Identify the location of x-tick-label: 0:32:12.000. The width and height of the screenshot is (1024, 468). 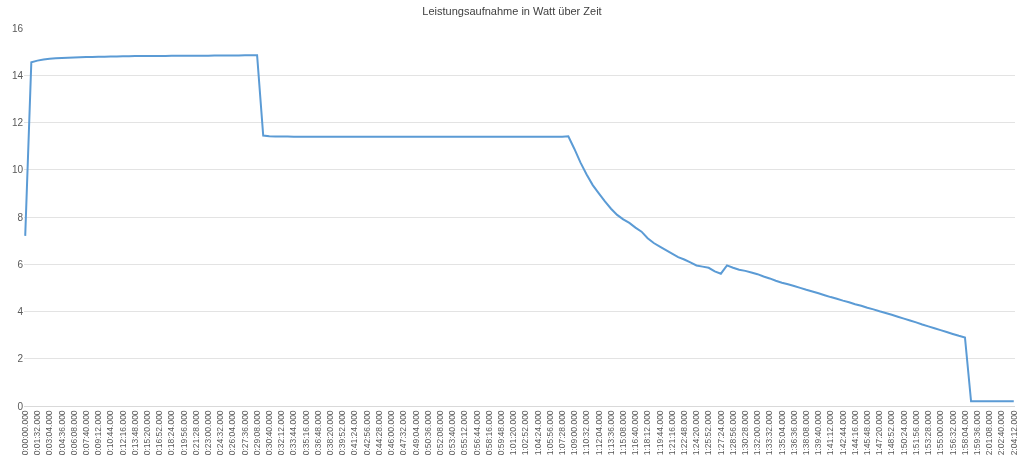
(281, 433).